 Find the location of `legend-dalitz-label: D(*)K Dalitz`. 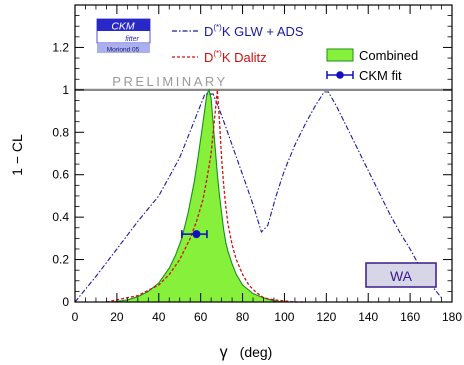

legend-dalitz-label: D(*)K Dalitz is located at coordinates (235, 57).